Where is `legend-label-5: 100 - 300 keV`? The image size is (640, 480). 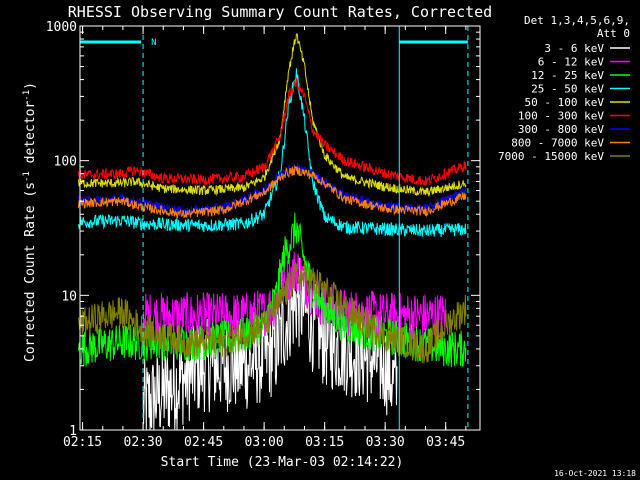 legend-label-5: 100 - 300 keV is located at coordinates (561, 116).